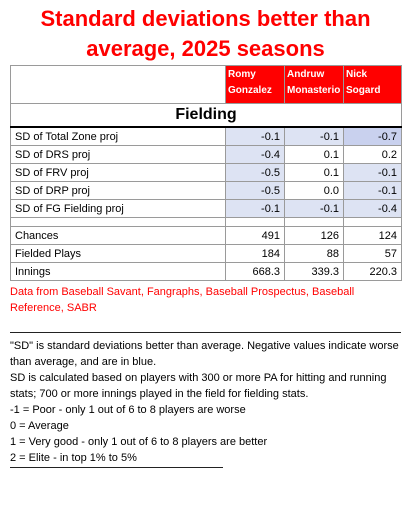 The height and width of the screenshot is (511, 411). Describe the element at coordinates (314, 235) in the screenshot. I see `value-cell: 126` at that location.